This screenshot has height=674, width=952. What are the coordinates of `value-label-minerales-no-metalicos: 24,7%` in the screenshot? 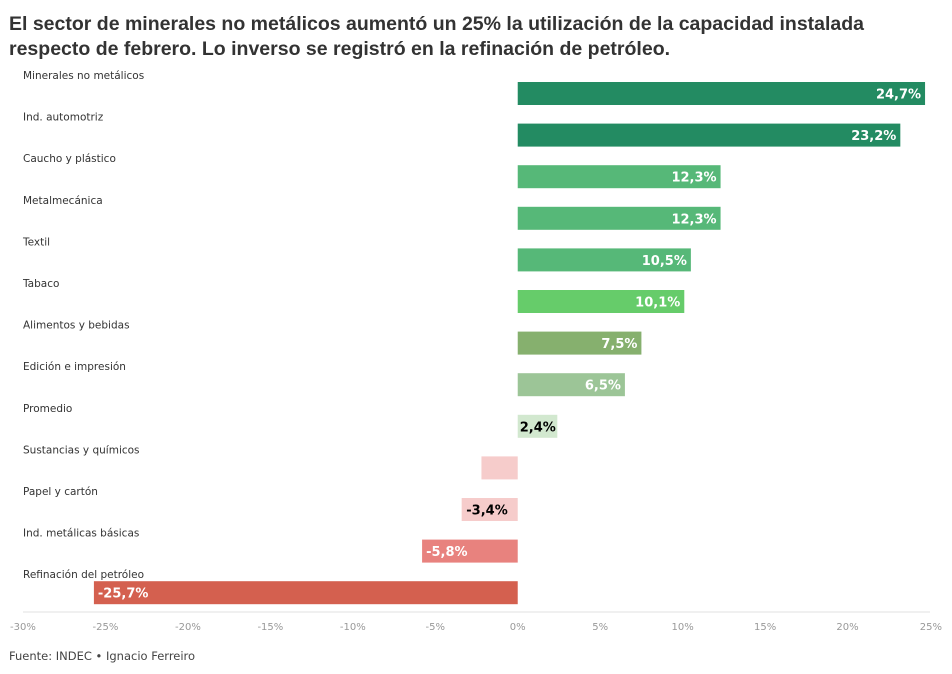 It's located at (898, 95).